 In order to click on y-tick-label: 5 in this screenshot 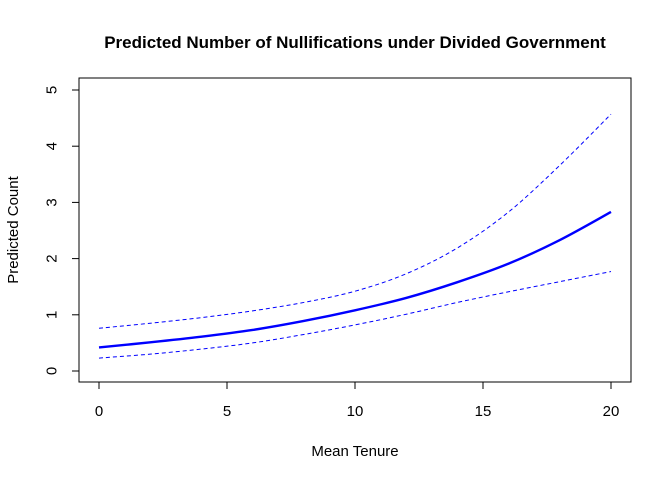, I will do `click(52, 90)`.